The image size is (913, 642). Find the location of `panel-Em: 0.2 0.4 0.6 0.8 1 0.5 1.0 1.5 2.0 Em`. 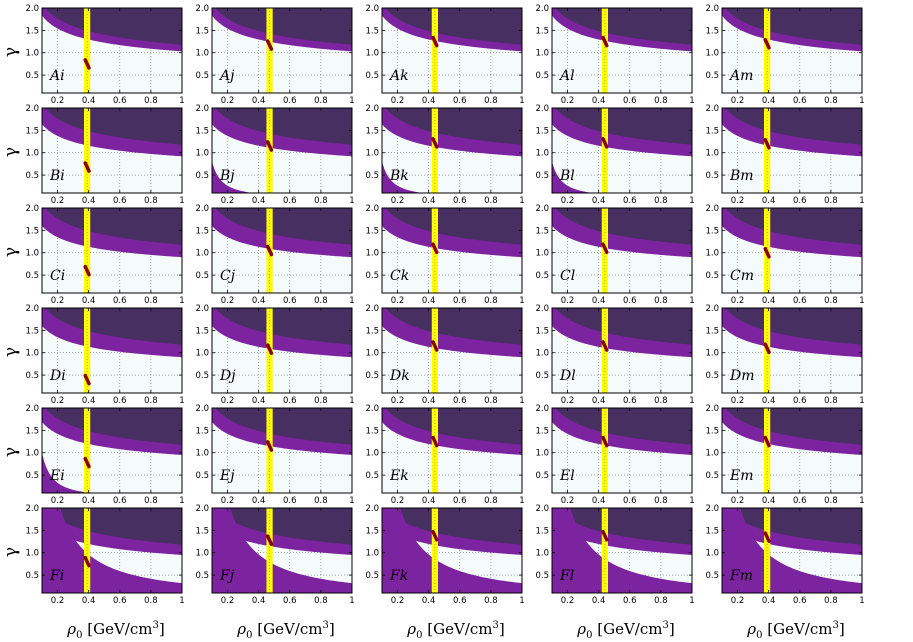

panel-Em: 0.2 0.4 0.6 0.8 1 0.5 1.0 1.5 2.0 Em is located at coordinates (784, 455).